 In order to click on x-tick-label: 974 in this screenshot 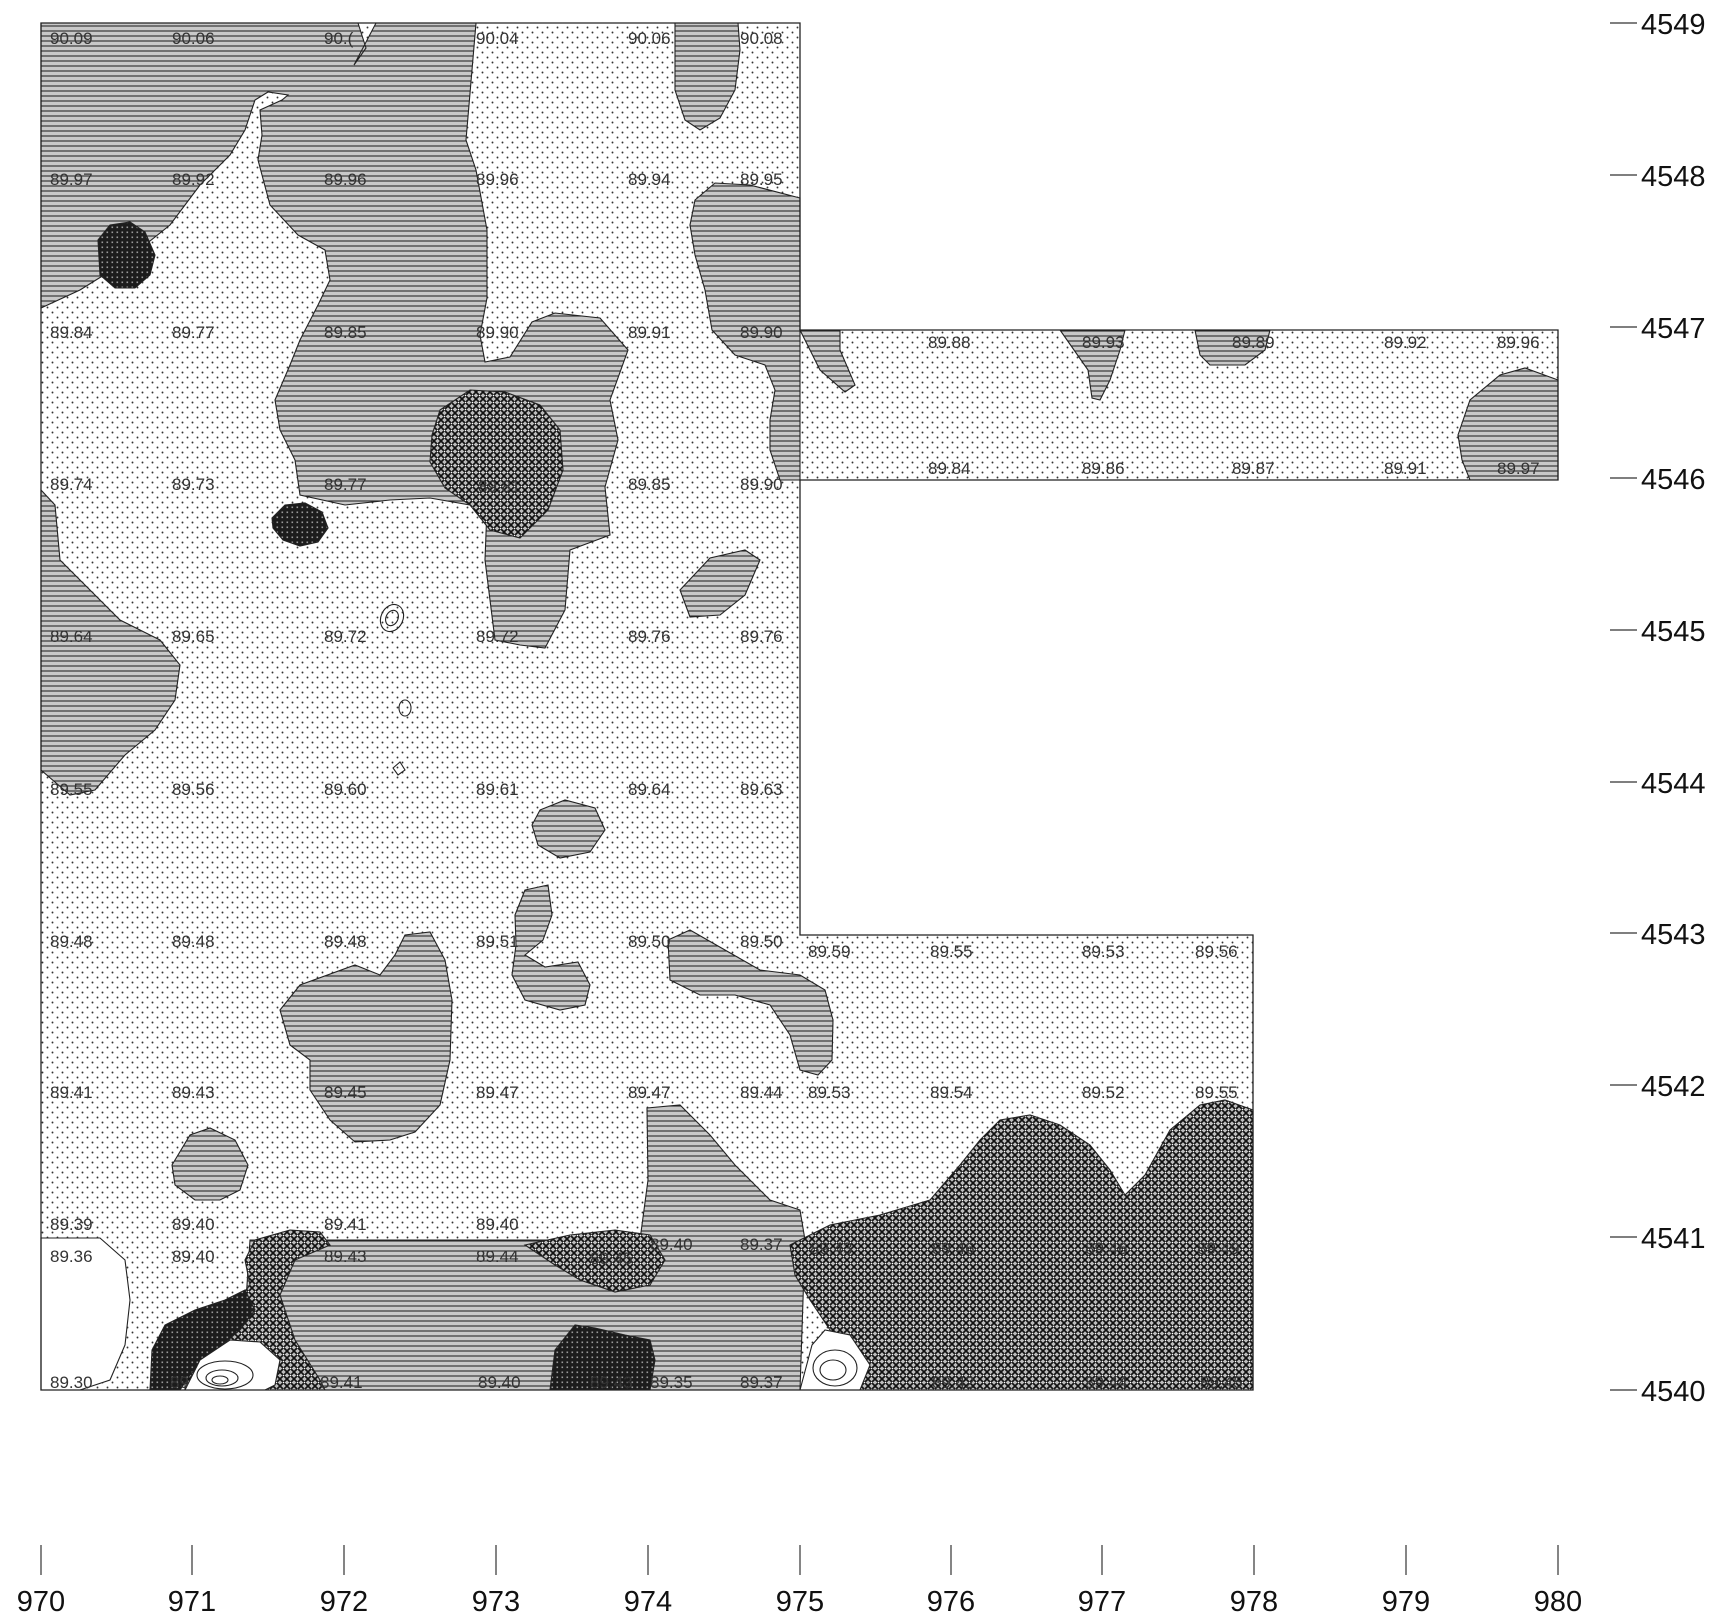, I will do `click(648, 1602)`.